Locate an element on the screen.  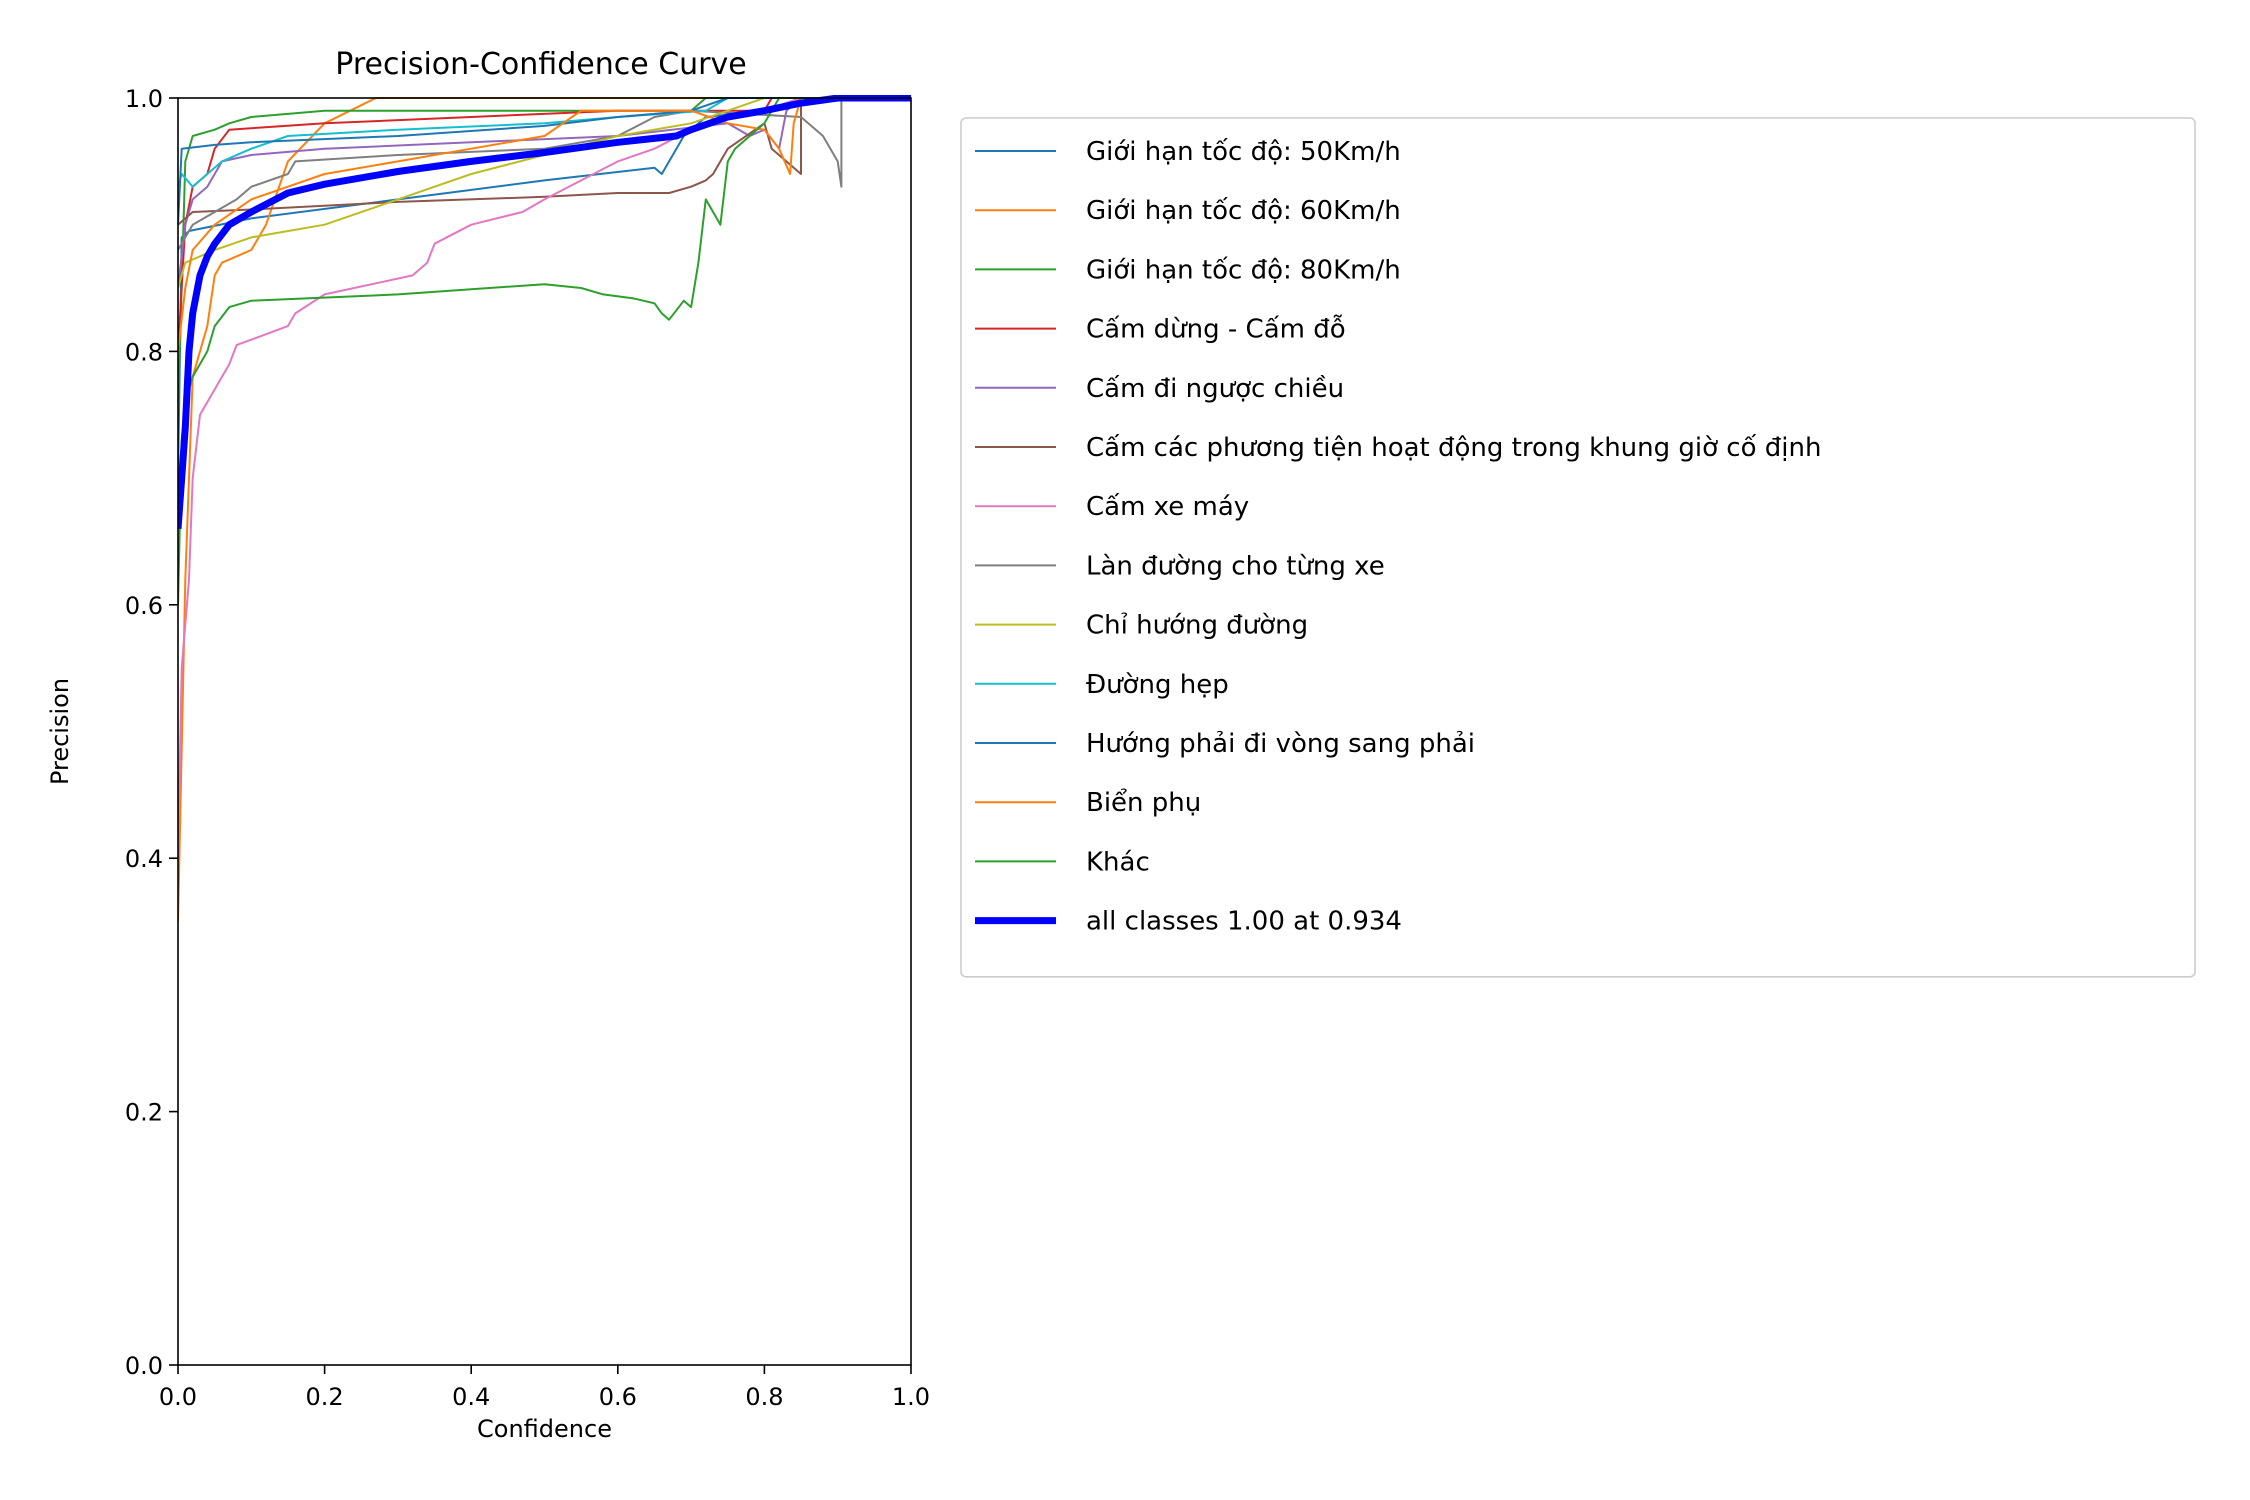
x-axis: 0.0 0.2 0.4 0.6 0.8 1.0 is located at coordinates (544, 1388).